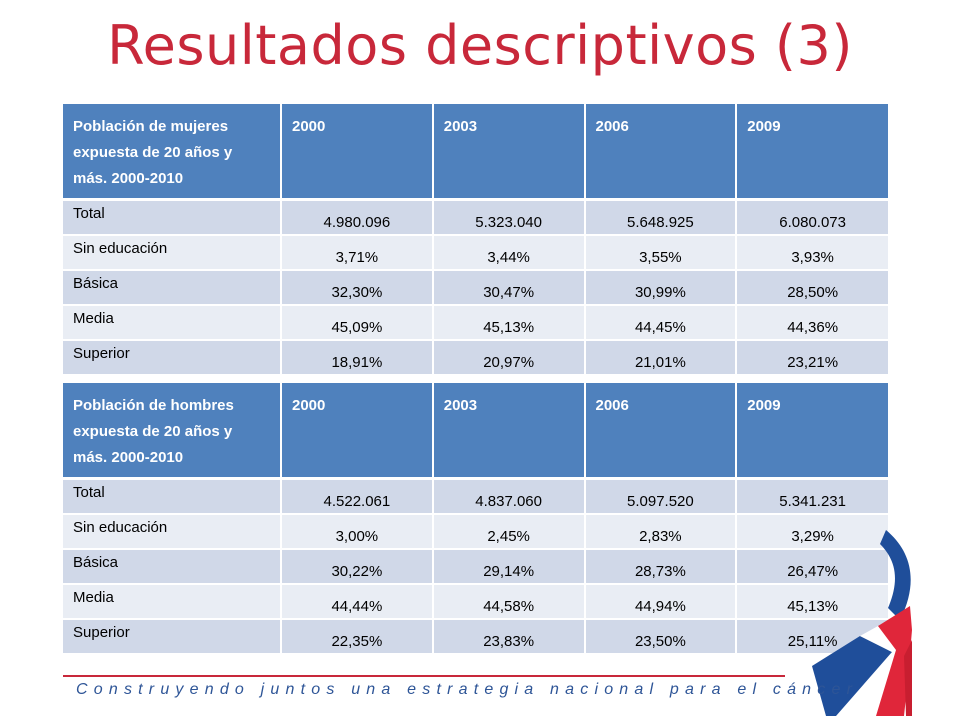 Image resolution: width=960 pixels, height=720 pixels. I want to click on chile-flag-ribbon-icon, so click(862, 623).